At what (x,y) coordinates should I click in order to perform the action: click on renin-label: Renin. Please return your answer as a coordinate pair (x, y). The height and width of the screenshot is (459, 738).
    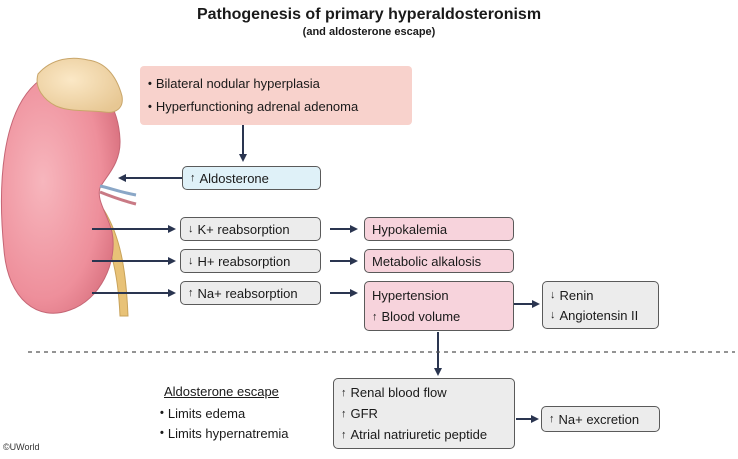
    Looking at the image, I should click on (576, 295).